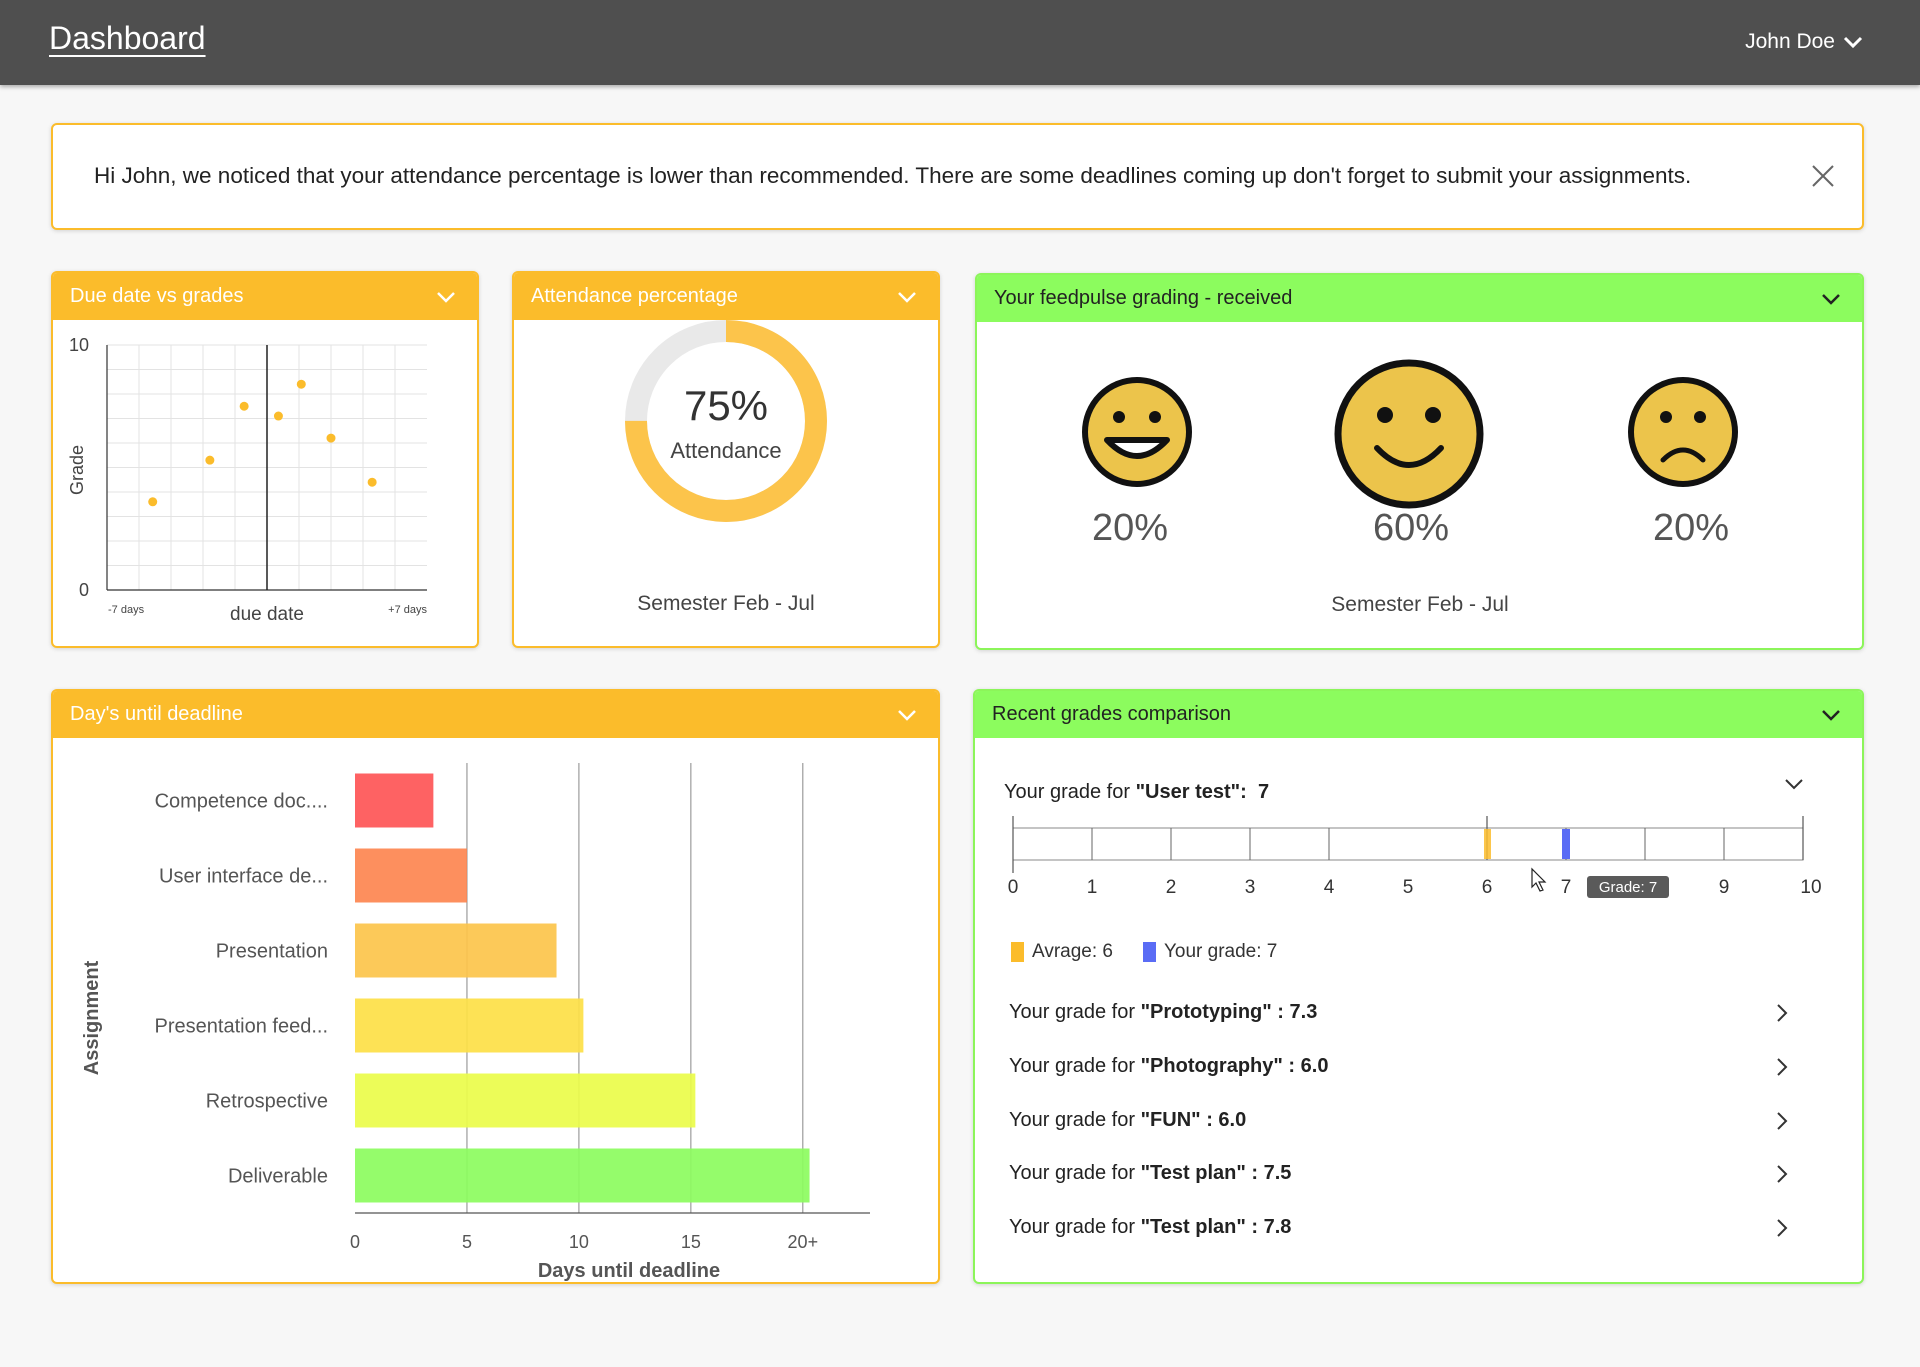  I want to click on scale-tick-label: 9, so click(1724, 887).